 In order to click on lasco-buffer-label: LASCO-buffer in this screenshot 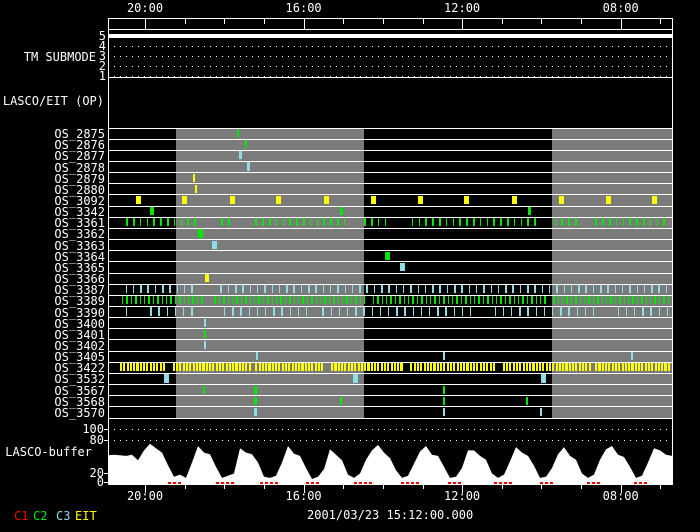, I will do `click(48, 452)`.